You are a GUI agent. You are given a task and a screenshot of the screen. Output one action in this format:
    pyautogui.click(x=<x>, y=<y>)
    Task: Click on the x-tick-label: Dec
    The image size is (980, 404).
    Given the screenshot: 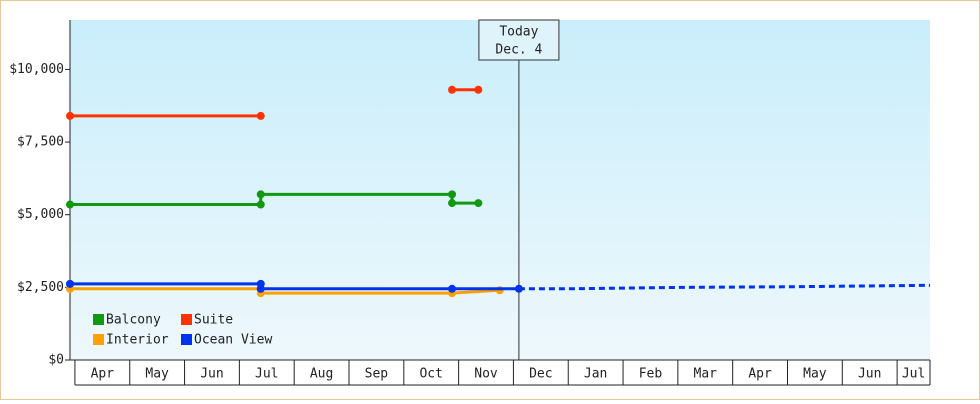 What is the action you would take?
    pyautogui.click(x=540, y=374)
    